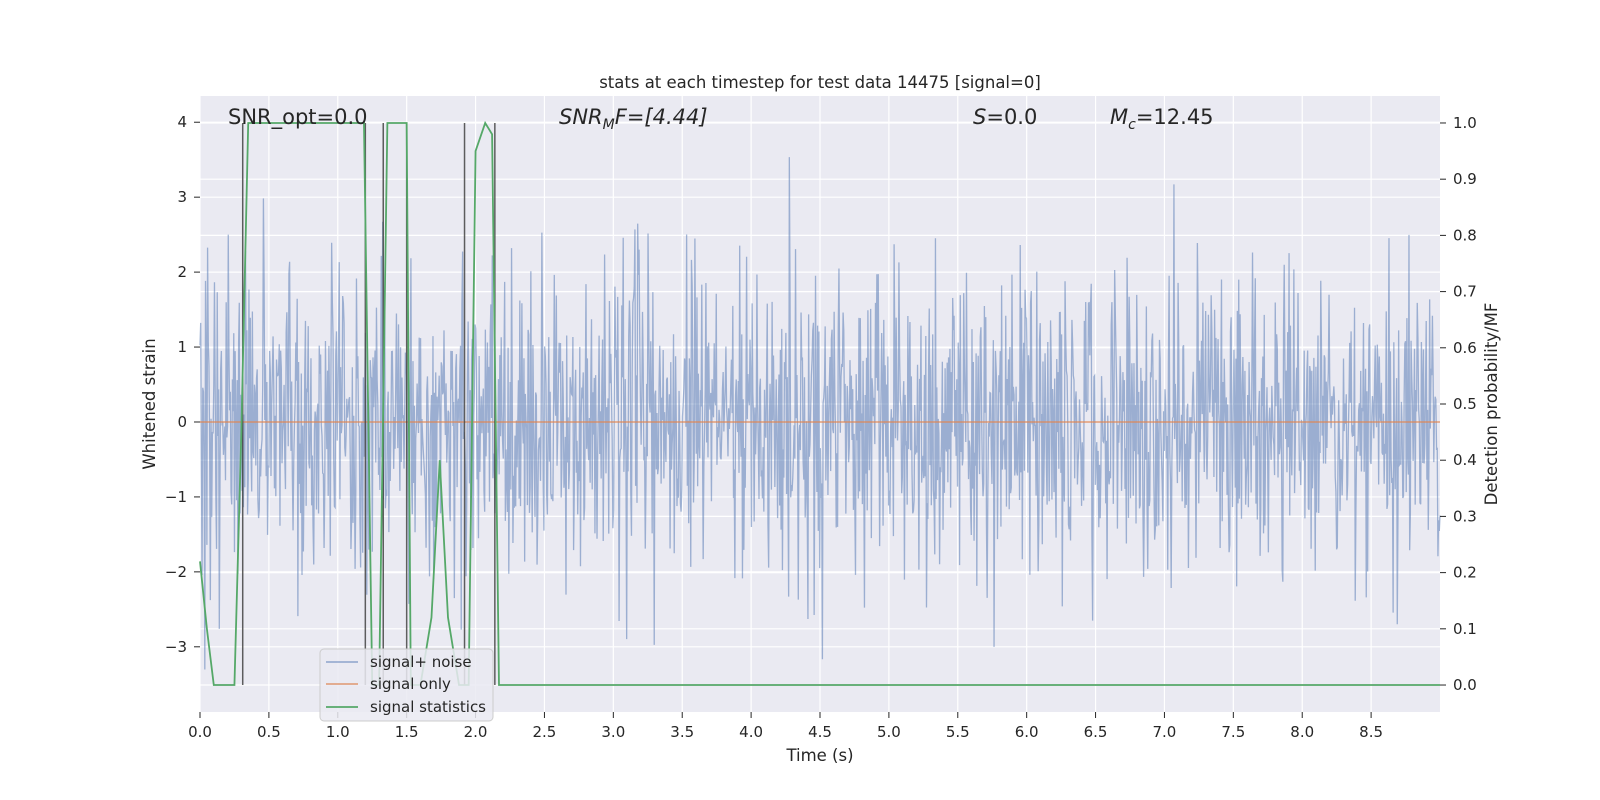  Describe the element at coordinates (428, 707) in the screenshot. I see `legend-label-signal-statistics: signal statistics` at that location.